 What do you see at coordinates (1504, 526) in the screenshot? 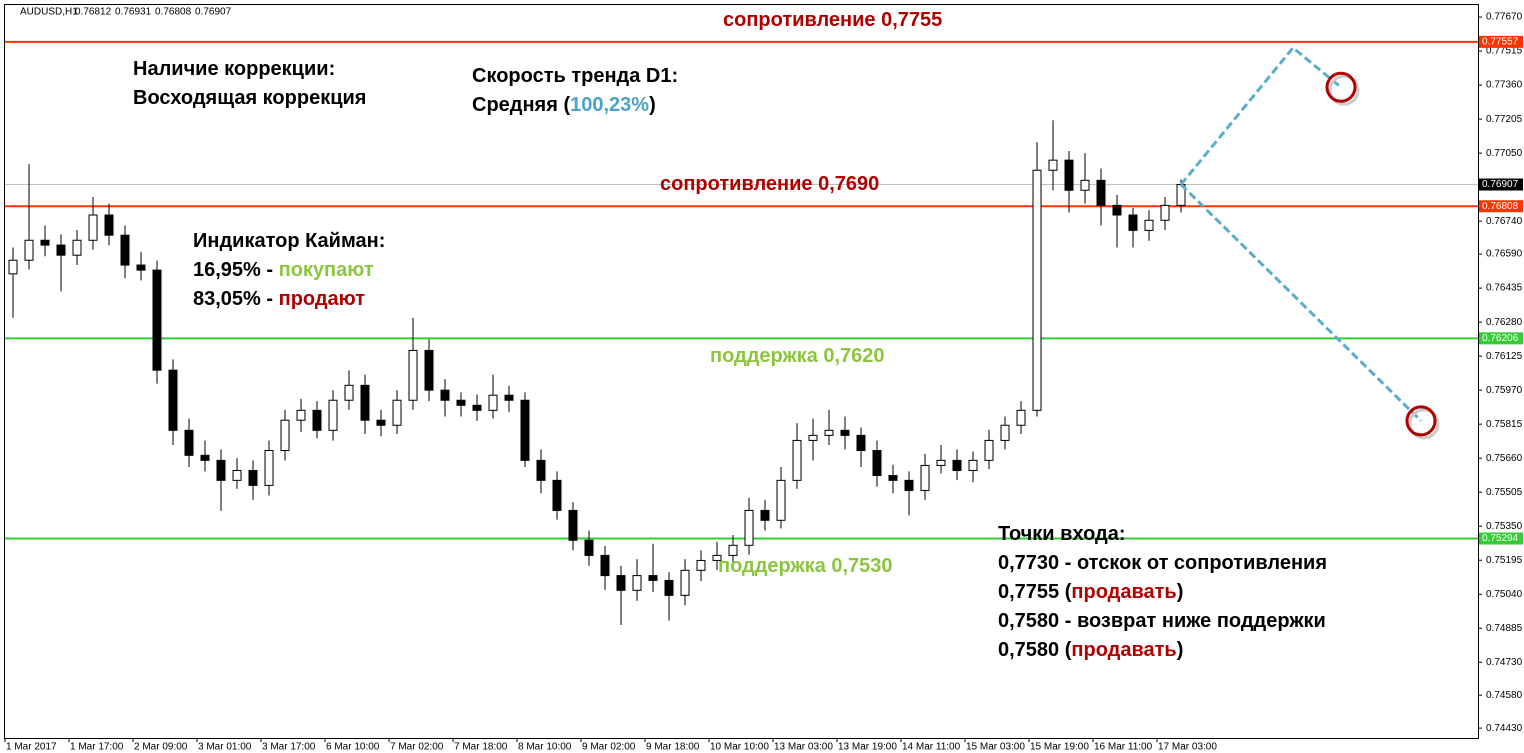
I see `y-tick-label: 0.75350` at bounding box center [1504, 526].